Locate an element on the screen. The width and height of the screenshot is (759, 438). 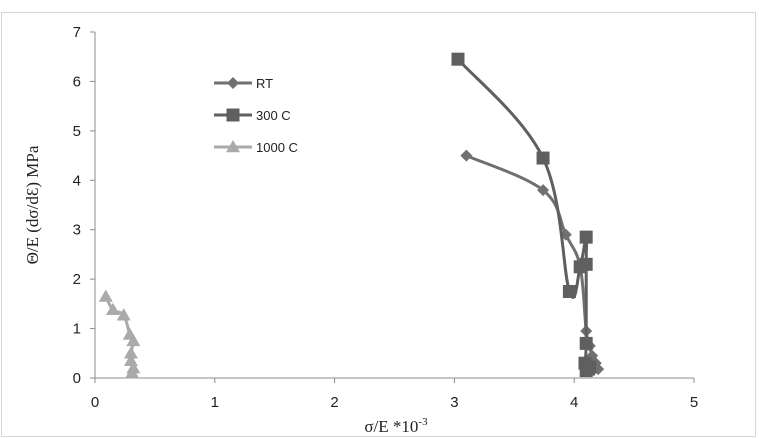
x-tick-label: 4 is located at coordinates (574, 402).